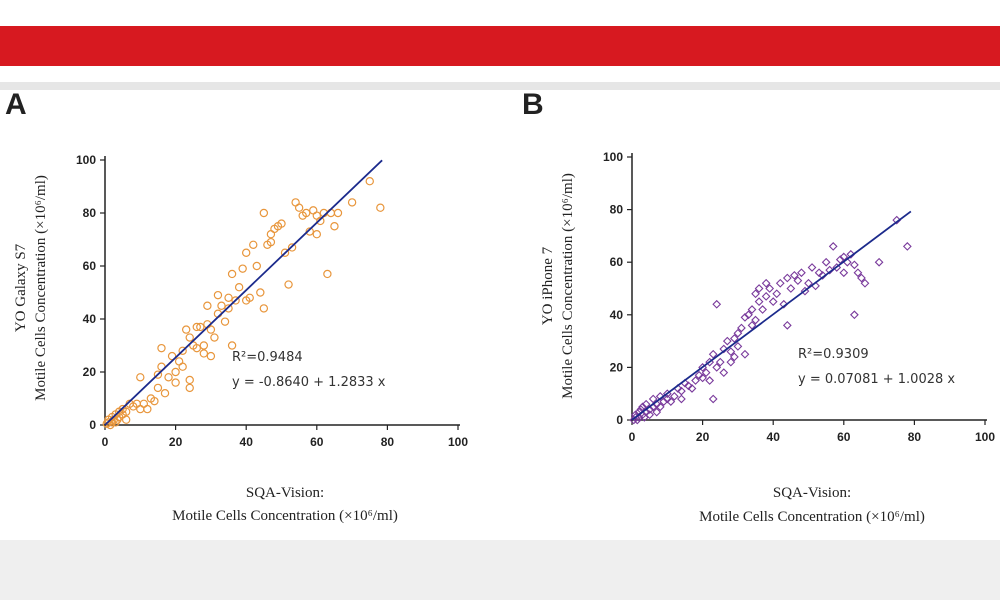 The width and height of the screenshot is (1000, 600). What do you see at coordinates (309, 382) in the screenshot?
I see `regression-equation: y = -0.8640 + 1.2833 x` at bounding box center [309, 382].